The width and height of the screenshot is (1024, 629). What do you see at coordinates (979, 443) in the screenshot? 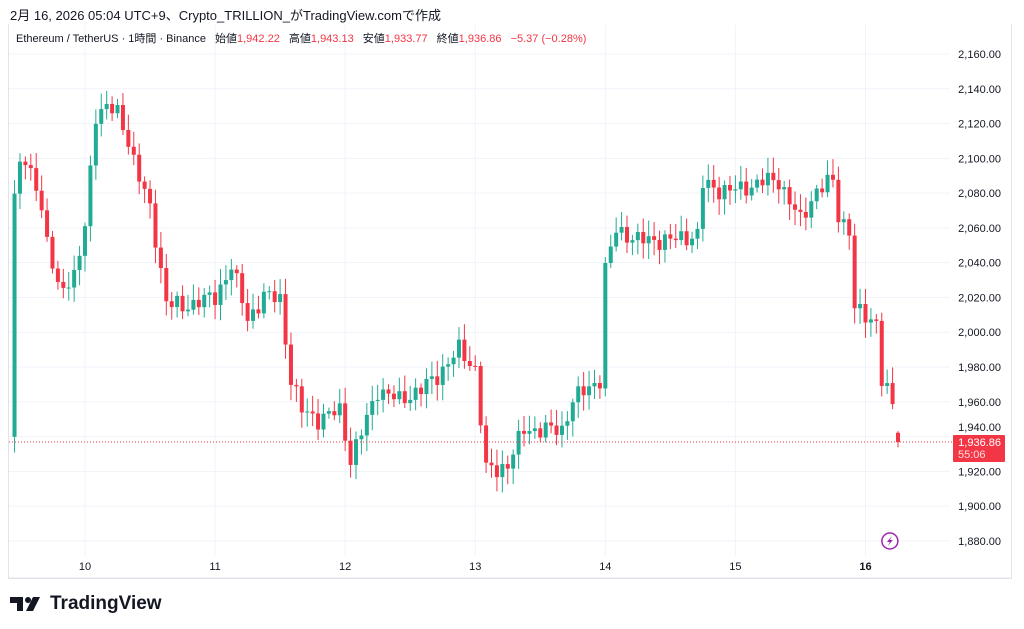
I see `current-price-text: 1,936.86` at bounding box center [979, 443].